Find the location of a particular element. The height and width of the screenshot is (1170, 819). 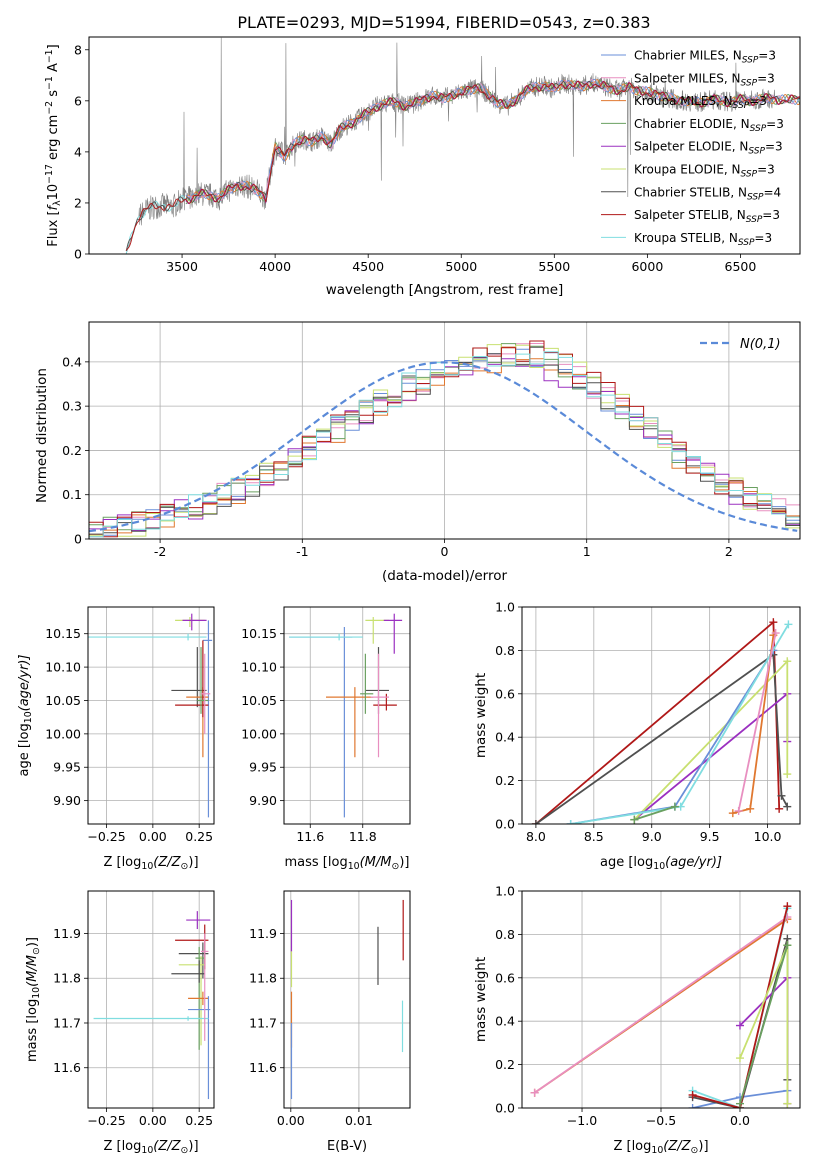

y-axis-label-part: age [log is located at coordinates (24, 749).